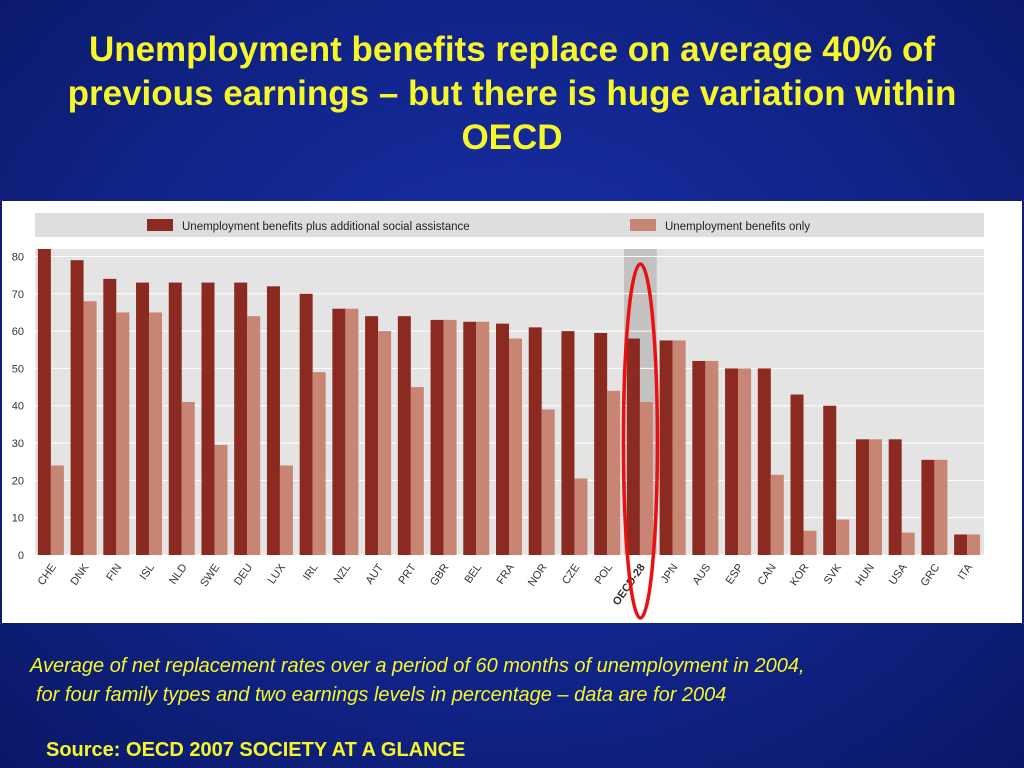 The image size is (1024, 768). I want to click on bar-che-benefits-plus-assistance, so click(44, 402).